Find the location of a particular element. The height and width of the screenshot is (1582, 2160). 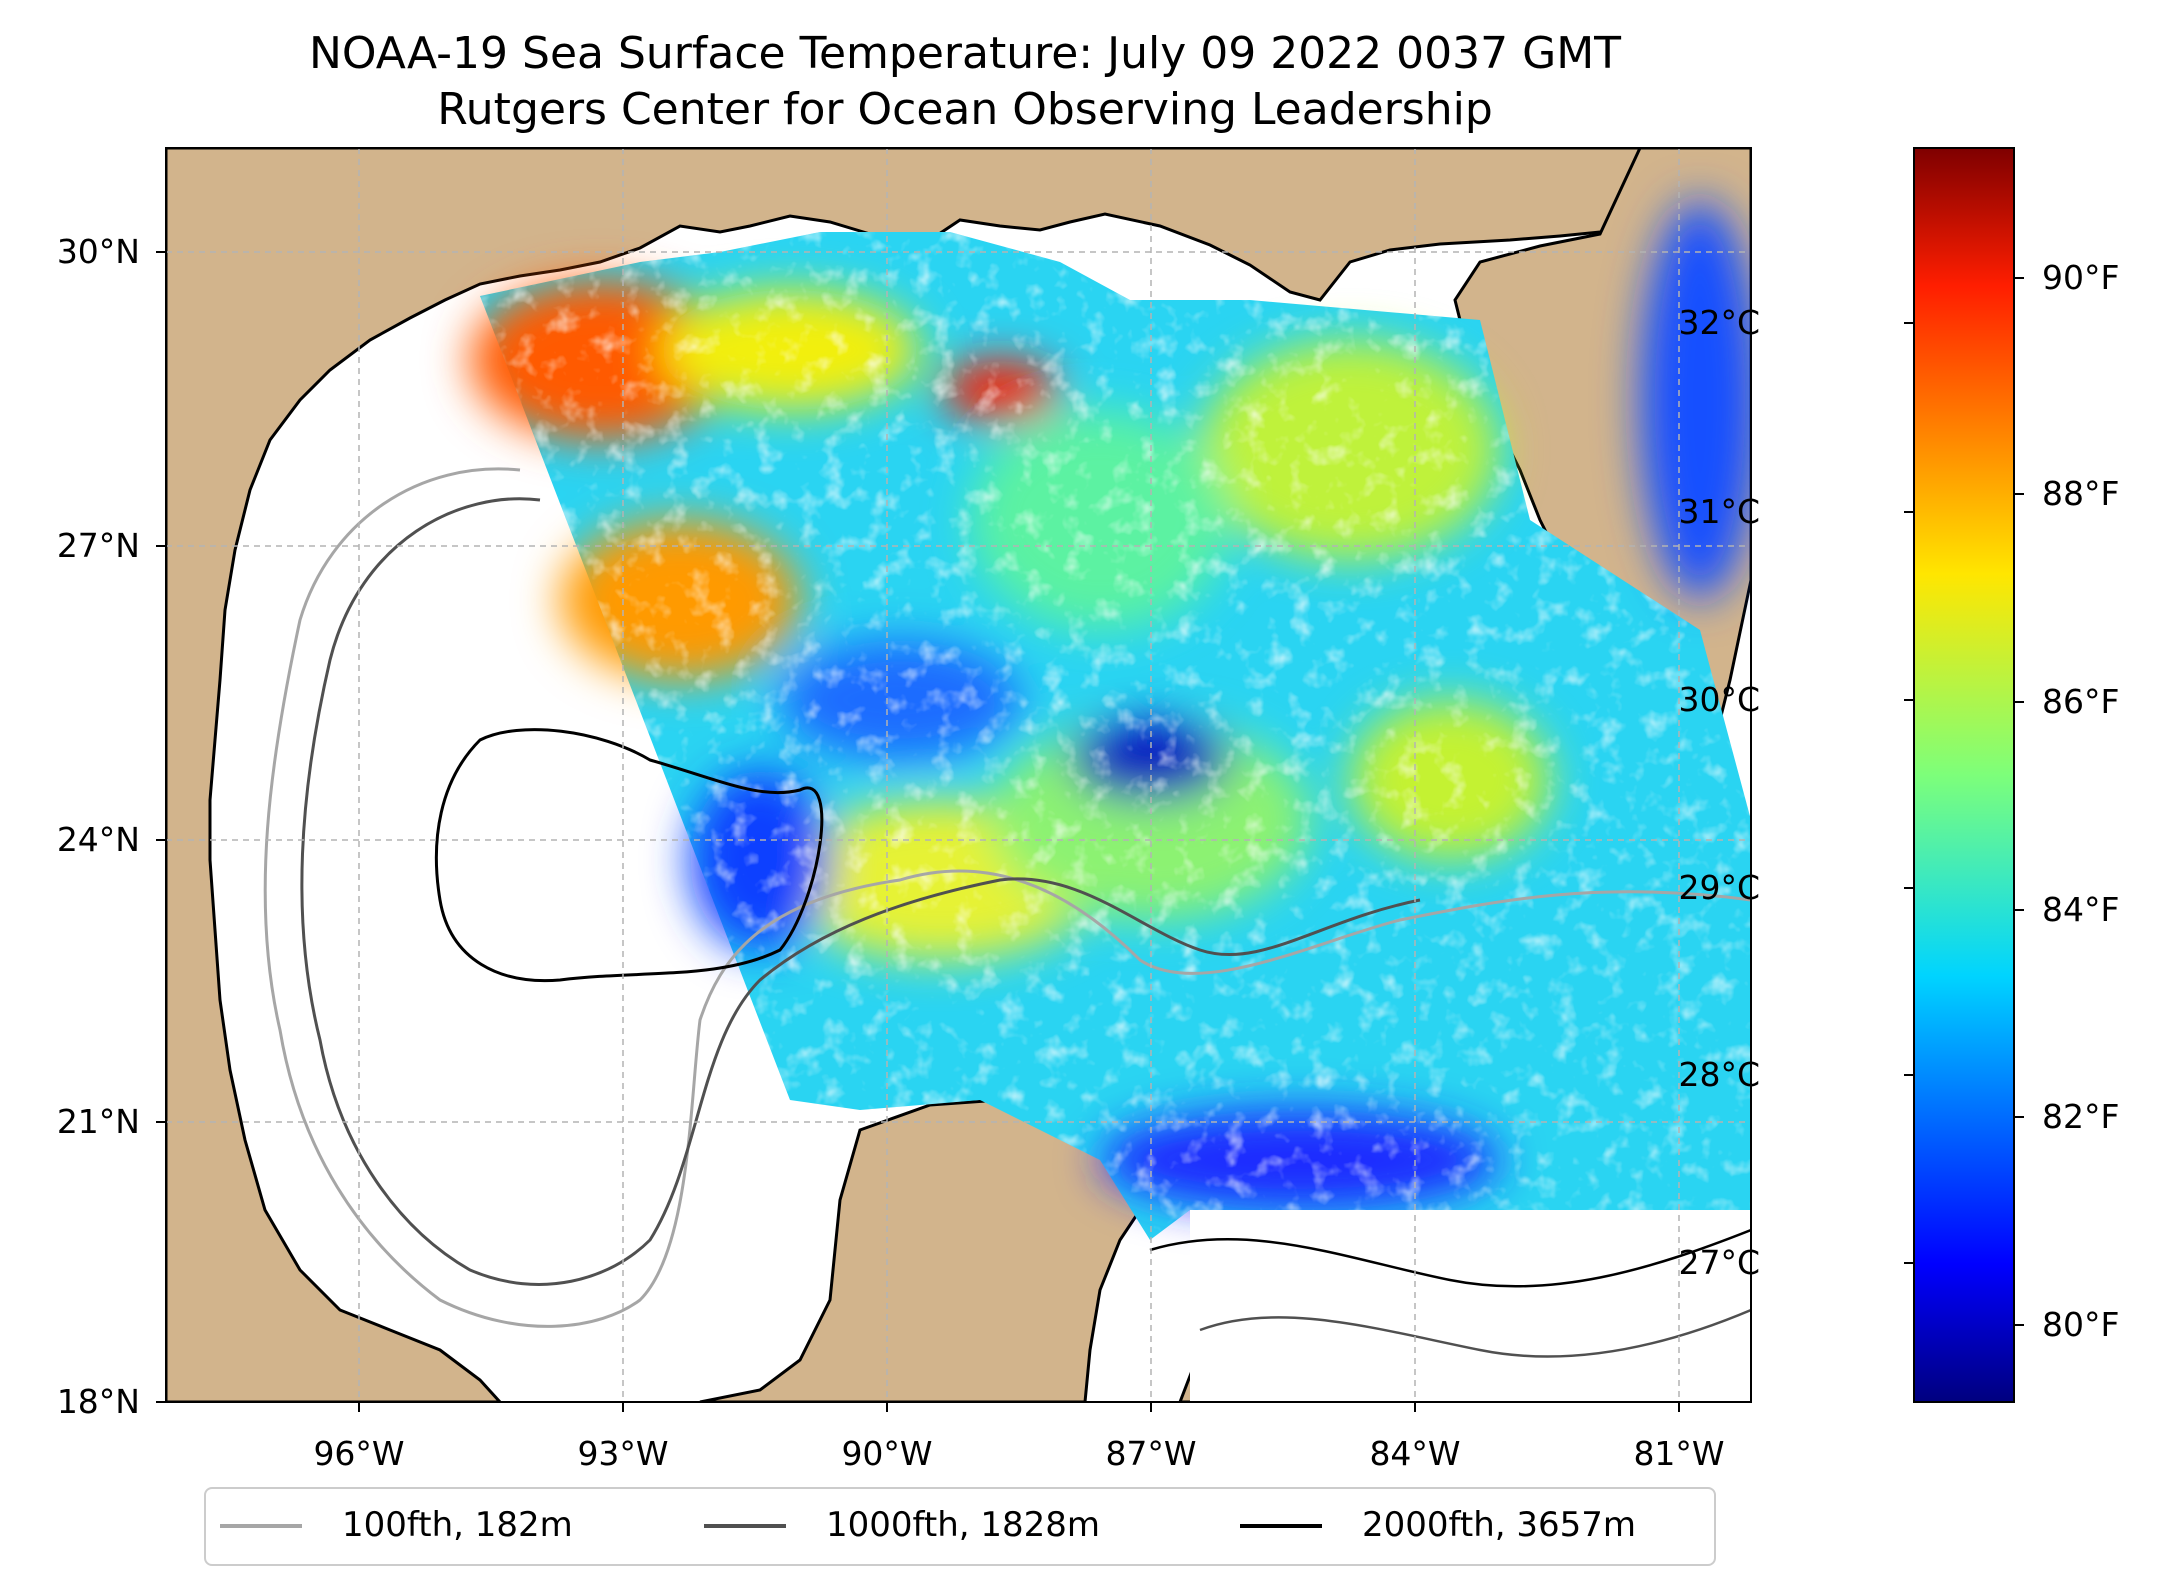

legend-label: 2000fth, 3657m is located at coordinates (1499, 1525).